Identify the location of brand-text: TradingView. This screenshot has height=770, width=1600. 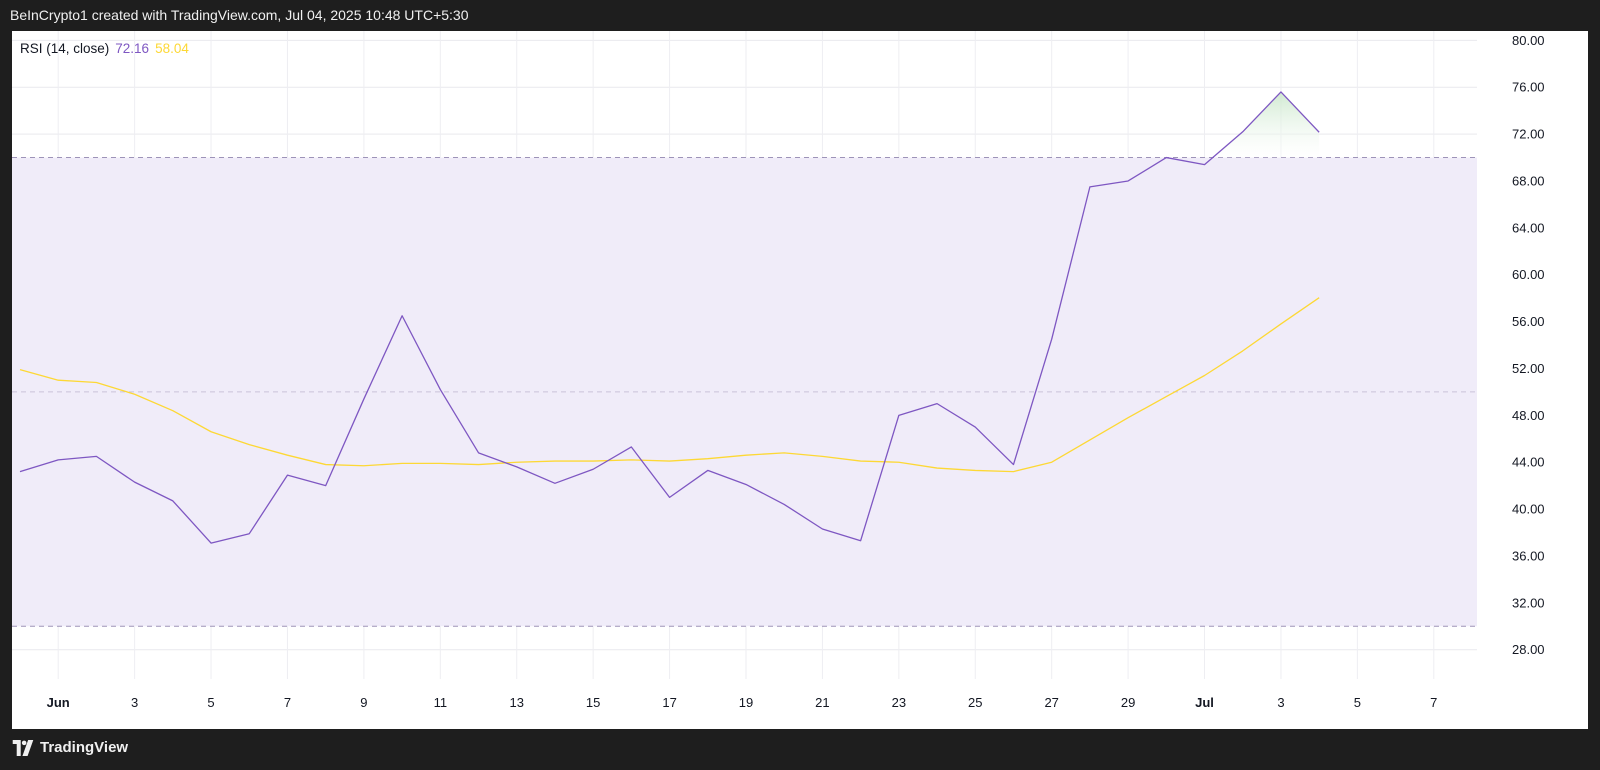
(84, 747).